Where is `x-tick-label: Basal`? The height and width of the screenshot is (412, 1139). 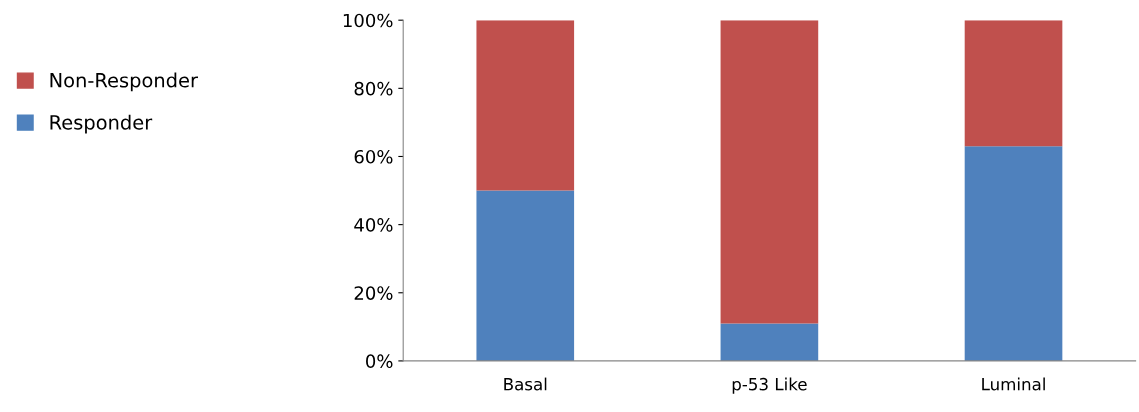 x-tick-label: Basal is located at coordinates (525, 384).